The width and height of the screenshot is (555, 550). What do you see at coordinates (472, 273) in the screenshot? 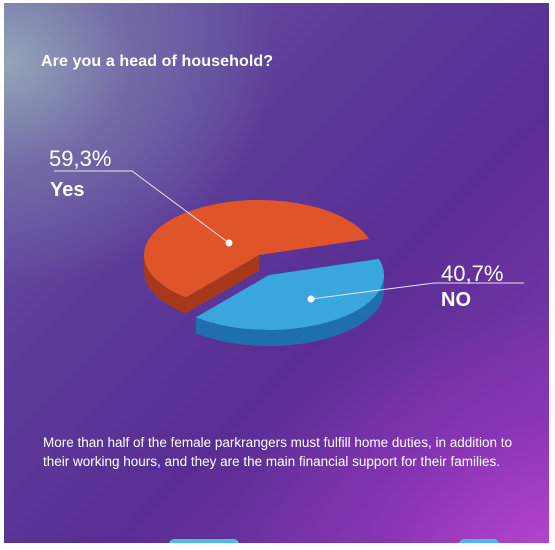
I see `slice-no-percent: 40,7%` at bounding box center [472, 273].